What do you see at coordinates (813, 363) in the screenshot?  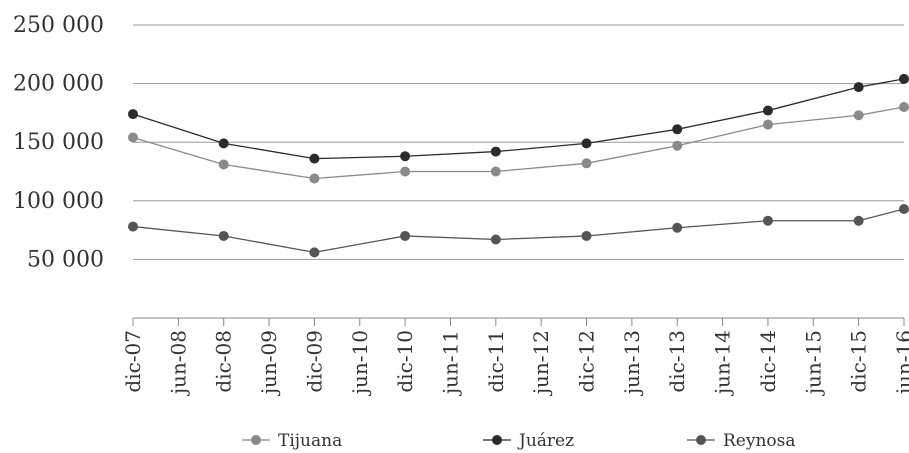 I see `x-tick-label: jun-15` at bounding box center [813, 363].